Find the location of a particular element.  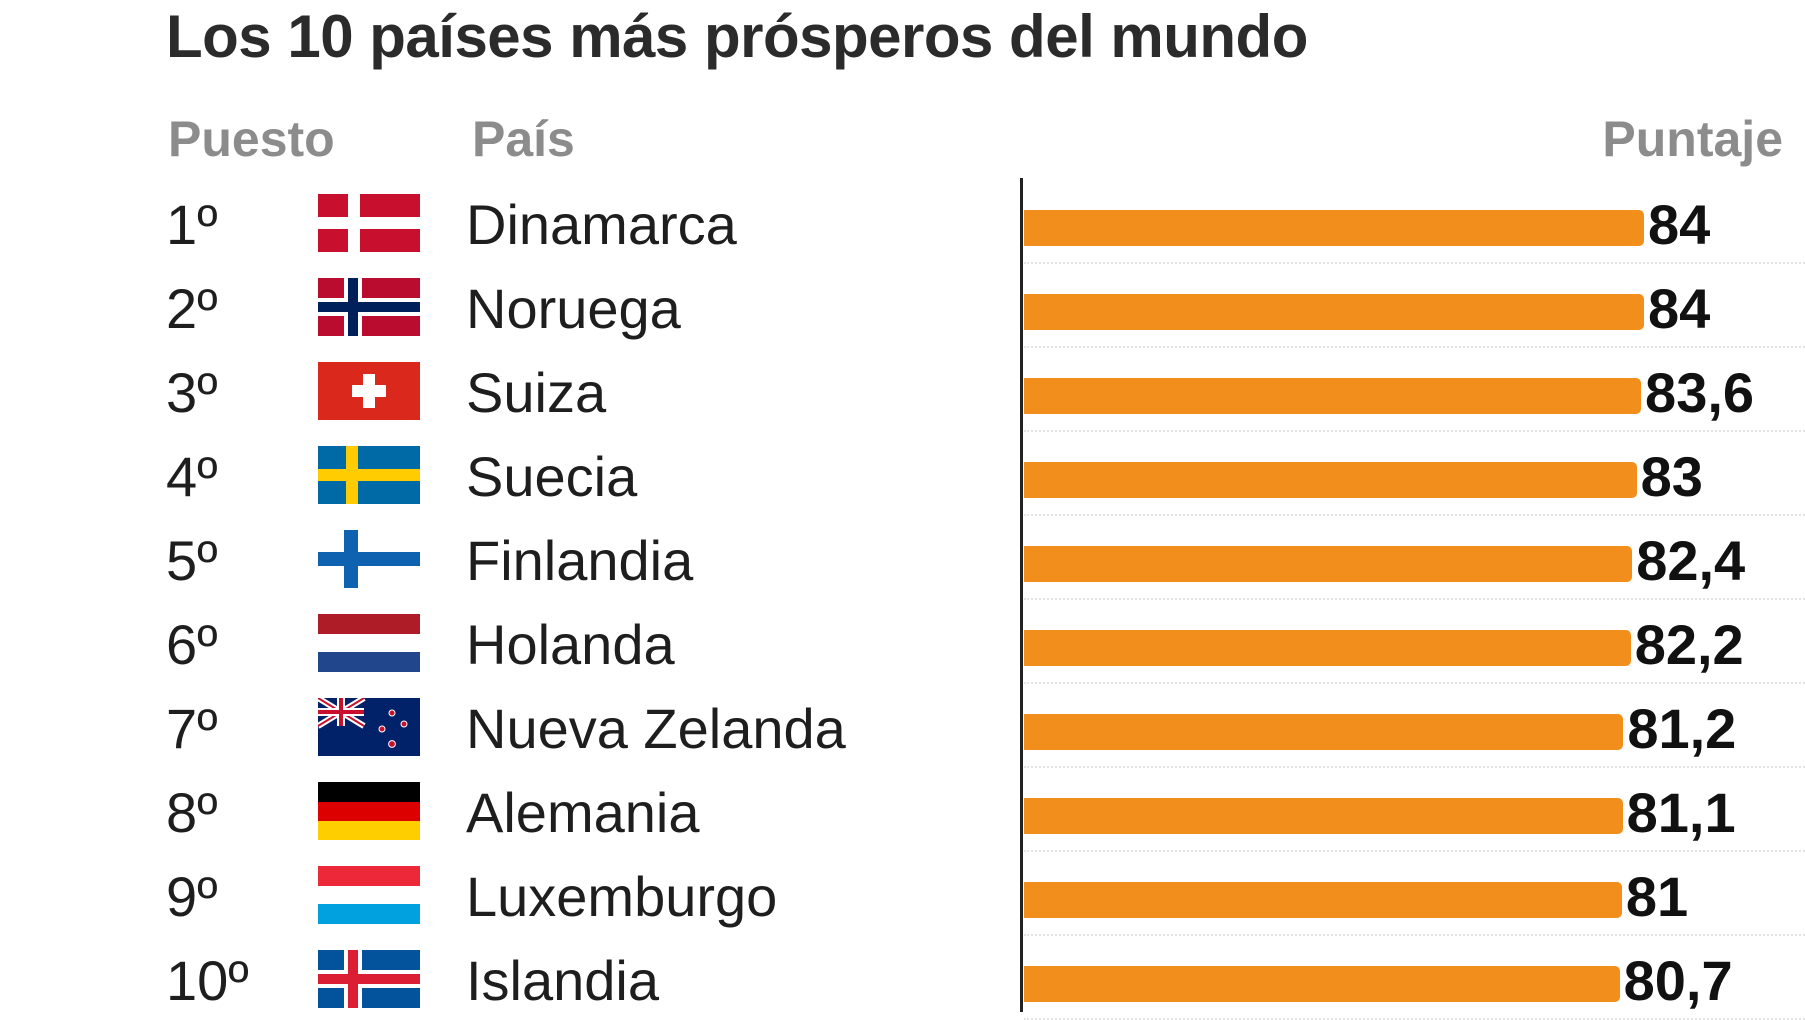

country-label: Nueva Zelanda is located at coordinates (656, 728).